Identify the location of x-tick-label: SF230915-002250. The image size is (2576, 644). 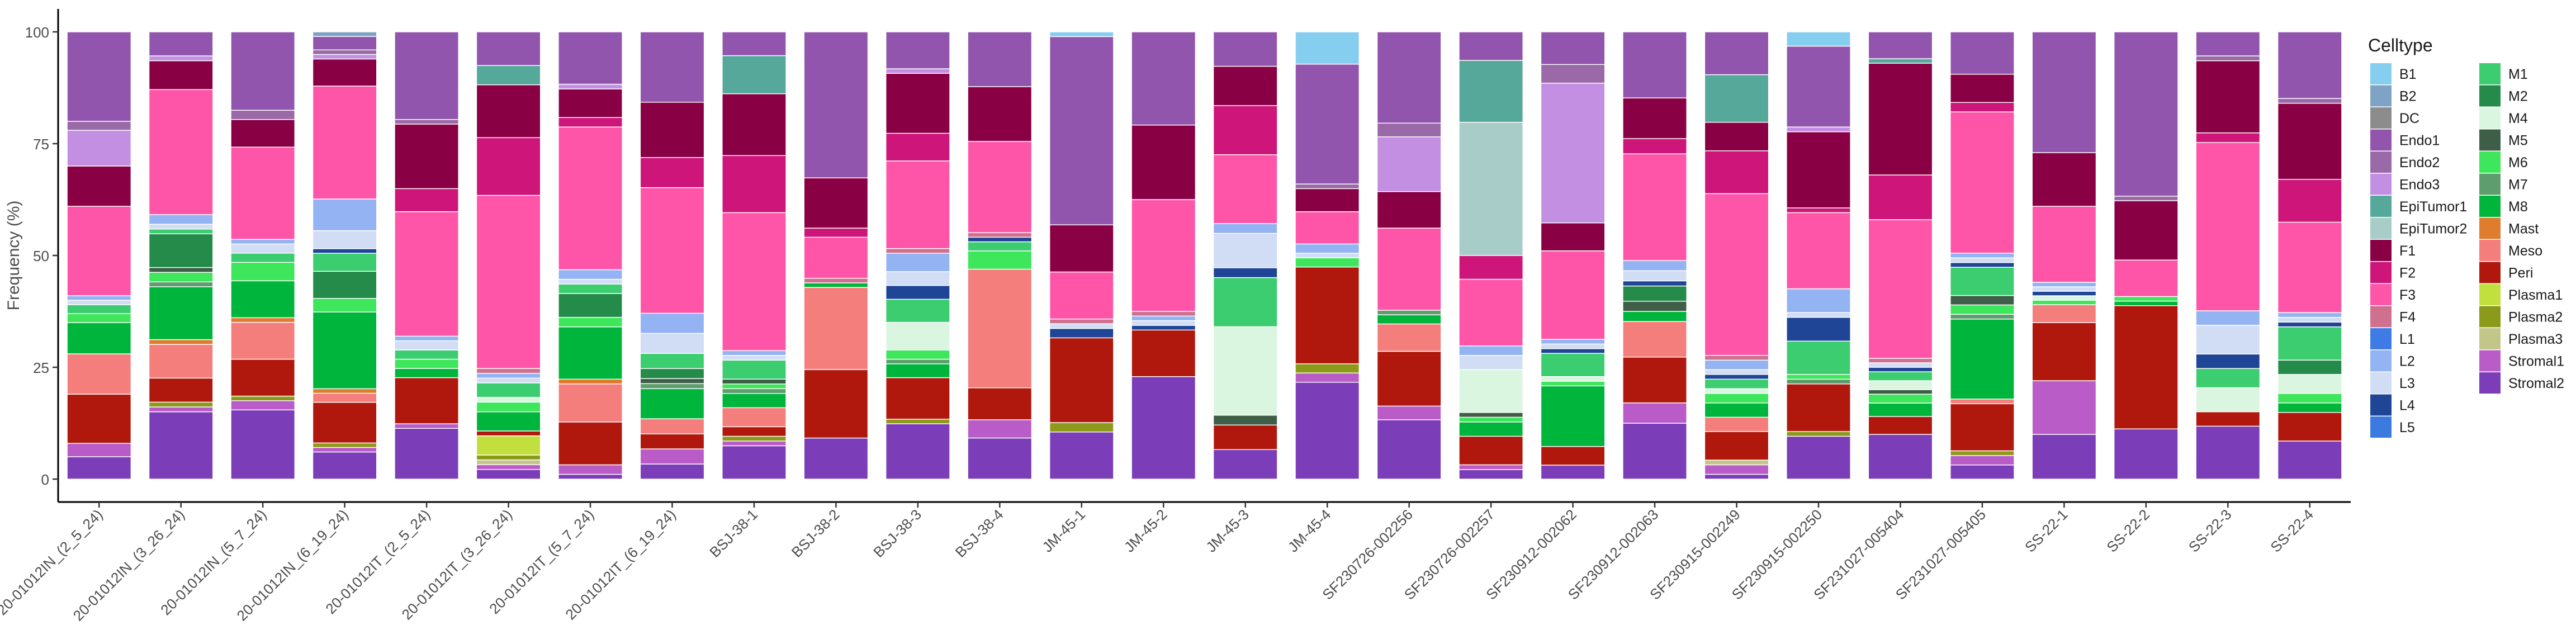
(1778, 554).